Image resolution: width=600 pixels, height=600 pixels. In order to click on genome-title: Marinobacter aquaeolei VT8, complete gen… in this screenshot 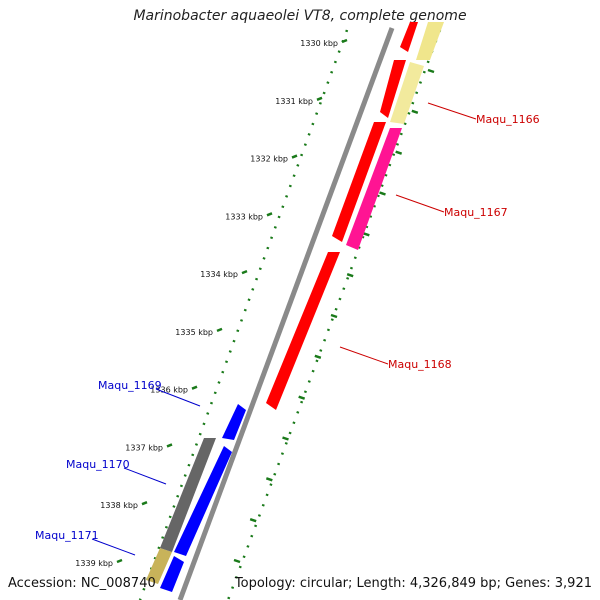, I will do `click(300, 16)`.